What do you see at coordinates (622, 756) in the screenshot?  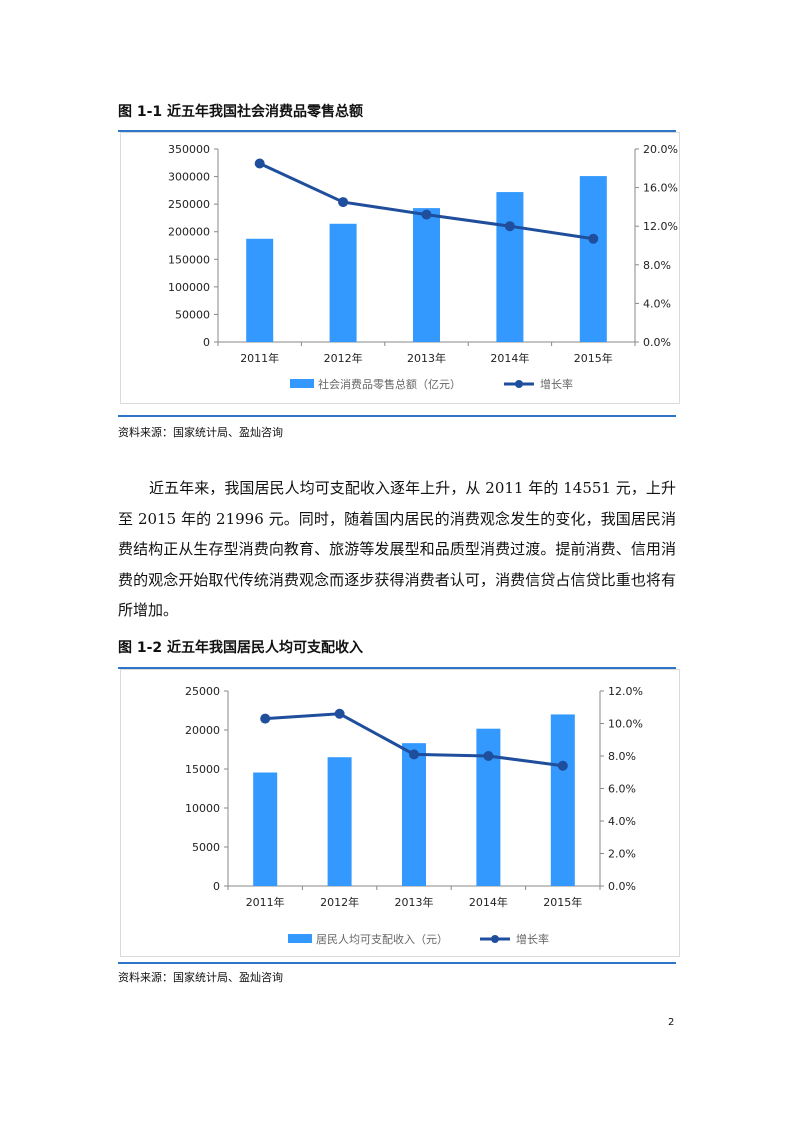 I see `chart2-y-right-tick-label: 8.0%` at bounding box center [622, 756].